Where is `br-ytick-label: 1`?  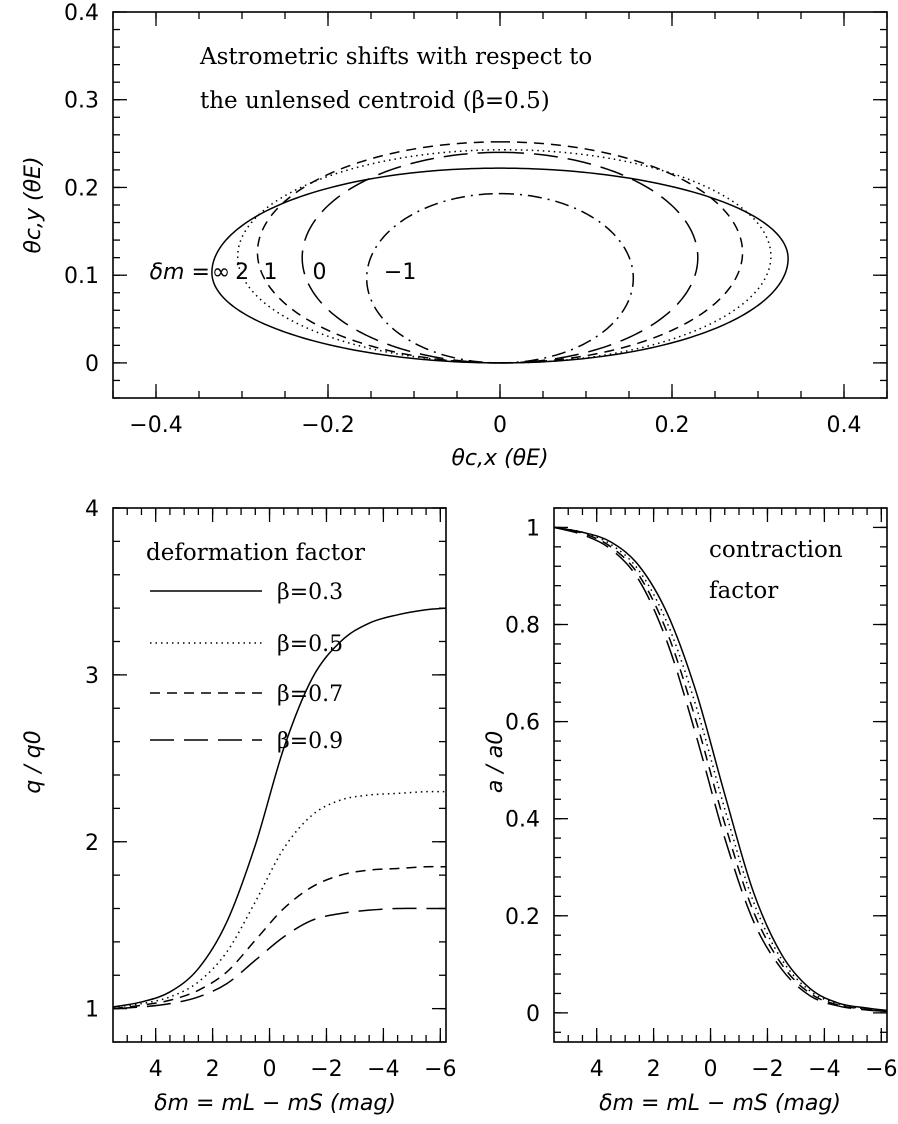
br-ytick-label: 1 is located at coordinates (533, 528).